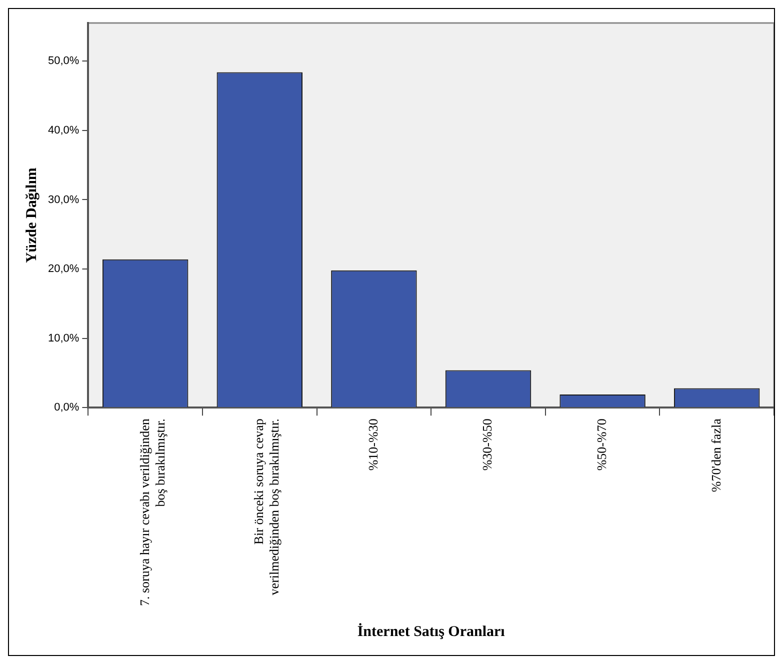 The height and width of the screenshot is (664, 783). What do you see at coordinates (716, 455) in the screenshot?
I see `x-tick-label: %70'den fazla` at bounding box center [716, 455].